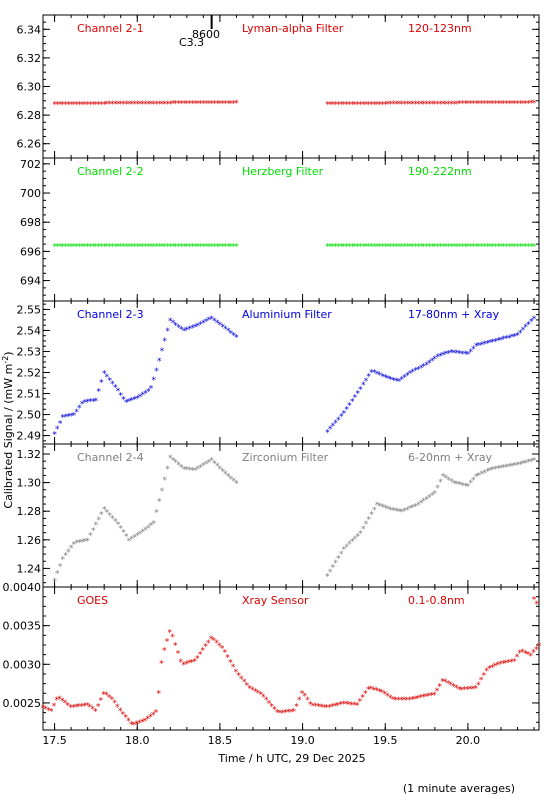 The width and height of the screenshot is (550, 800). I want to click on panel-channel-label: Channel 2-3, so click(110, 314).